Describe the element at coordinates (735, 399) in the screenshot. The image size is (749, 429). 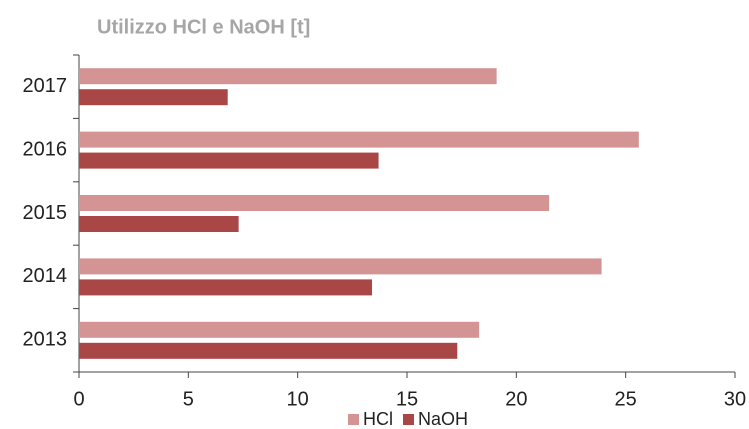
I see `x-tick-label: 30` at that location.